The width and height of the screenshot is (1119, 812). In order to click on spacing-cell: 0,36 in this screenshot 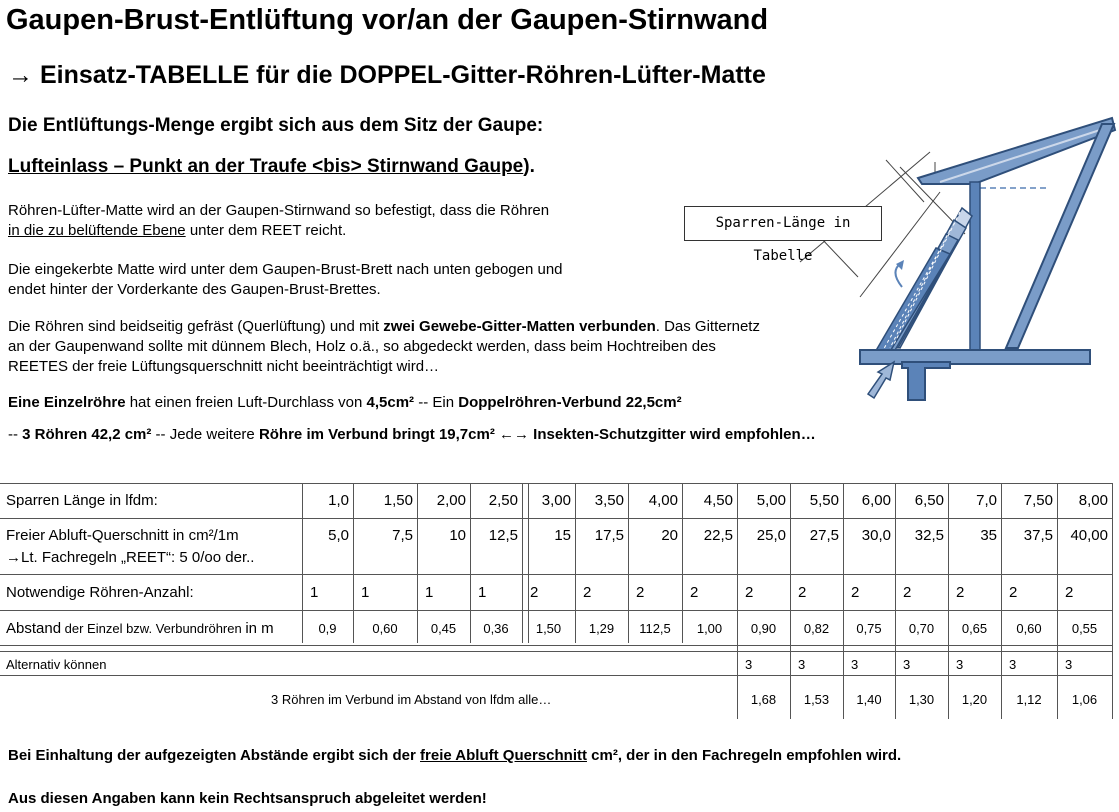, I will do `click(496, 628)`.